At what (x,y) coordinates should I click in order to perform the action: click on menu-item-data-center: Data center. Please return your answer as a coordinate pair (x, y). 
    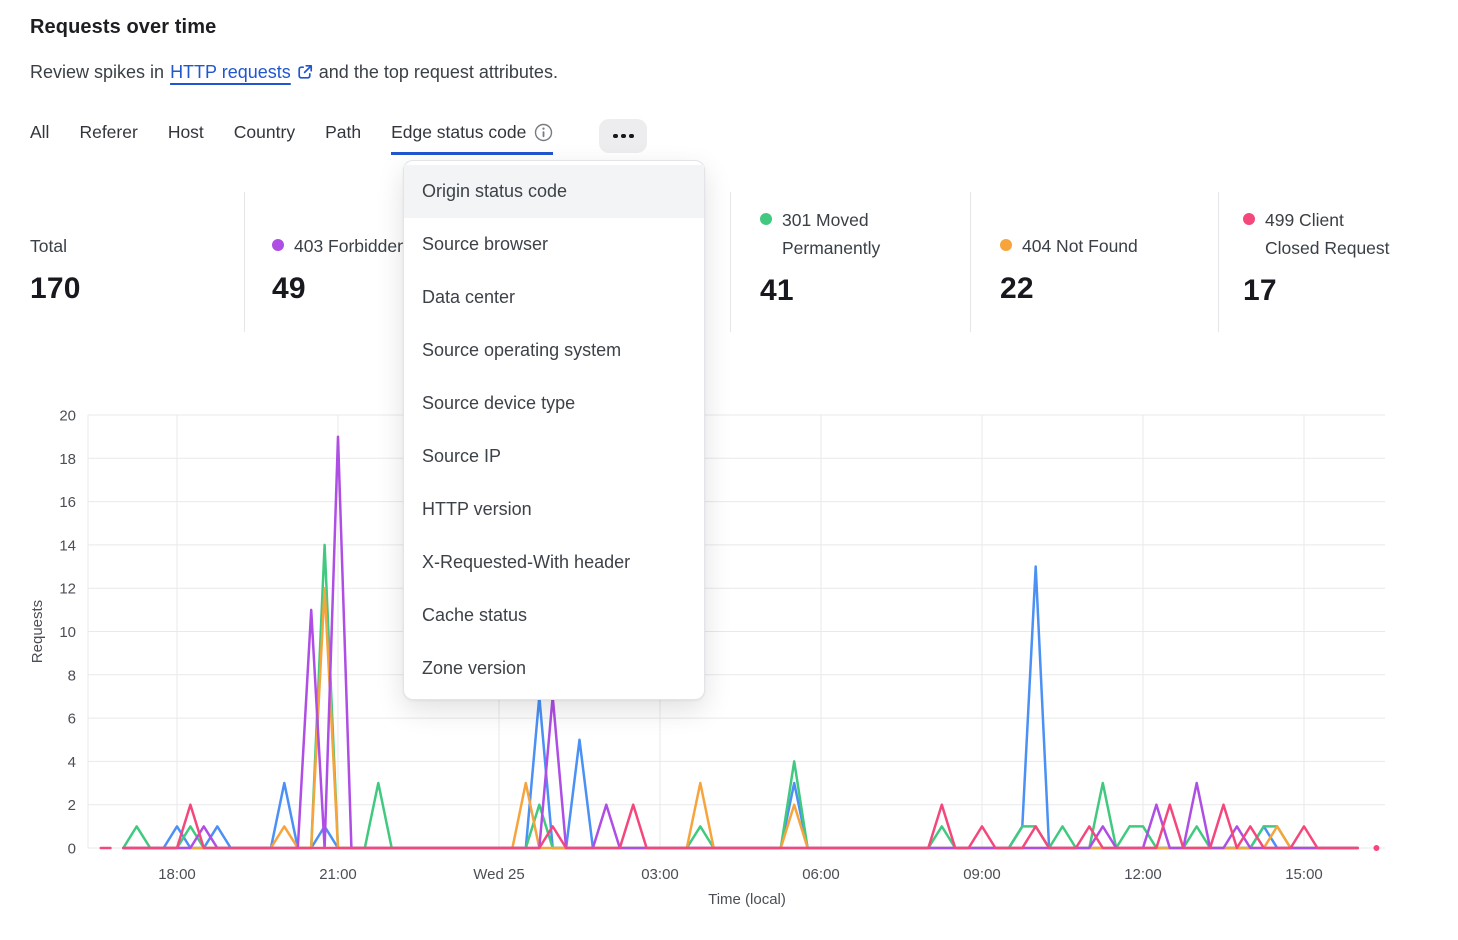
    Looking at the image, I should click on (469, 297).